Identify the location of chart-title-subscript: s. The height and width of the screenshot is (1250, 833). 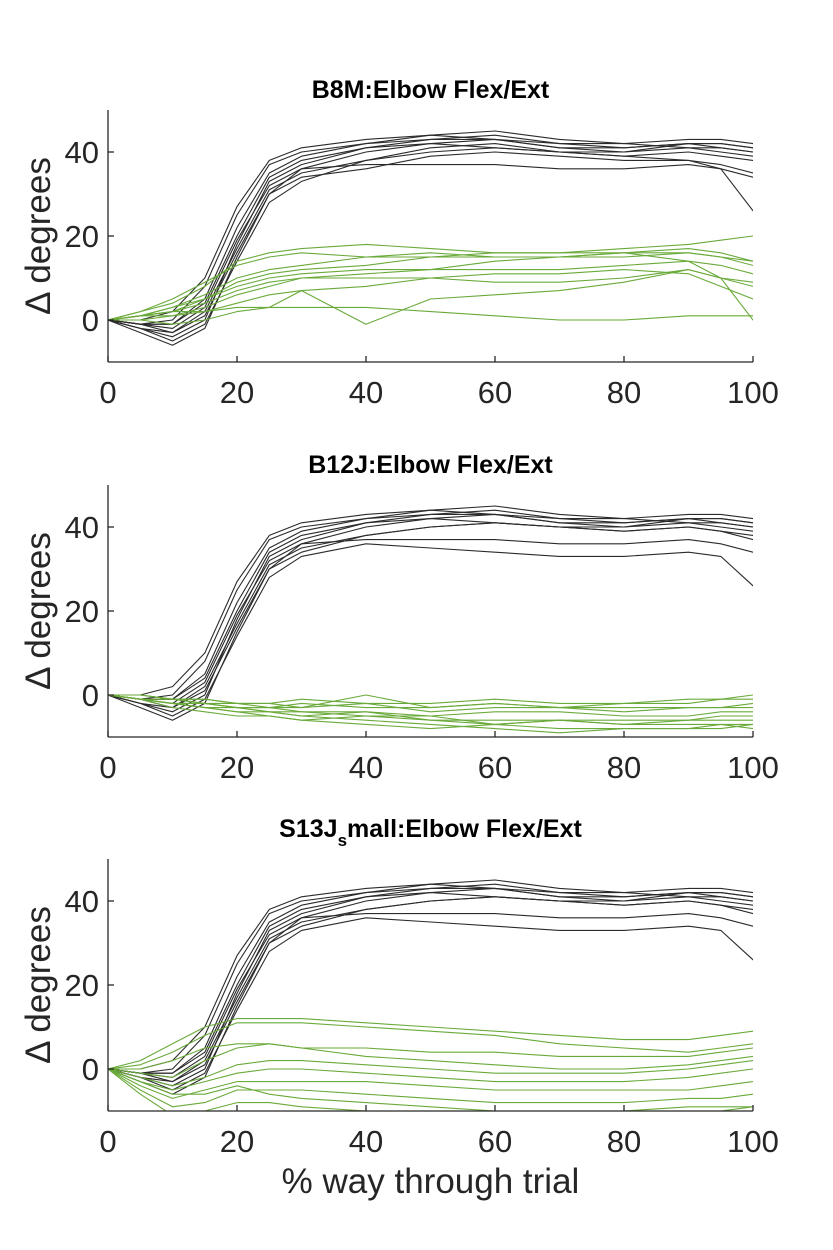
(342, 840).